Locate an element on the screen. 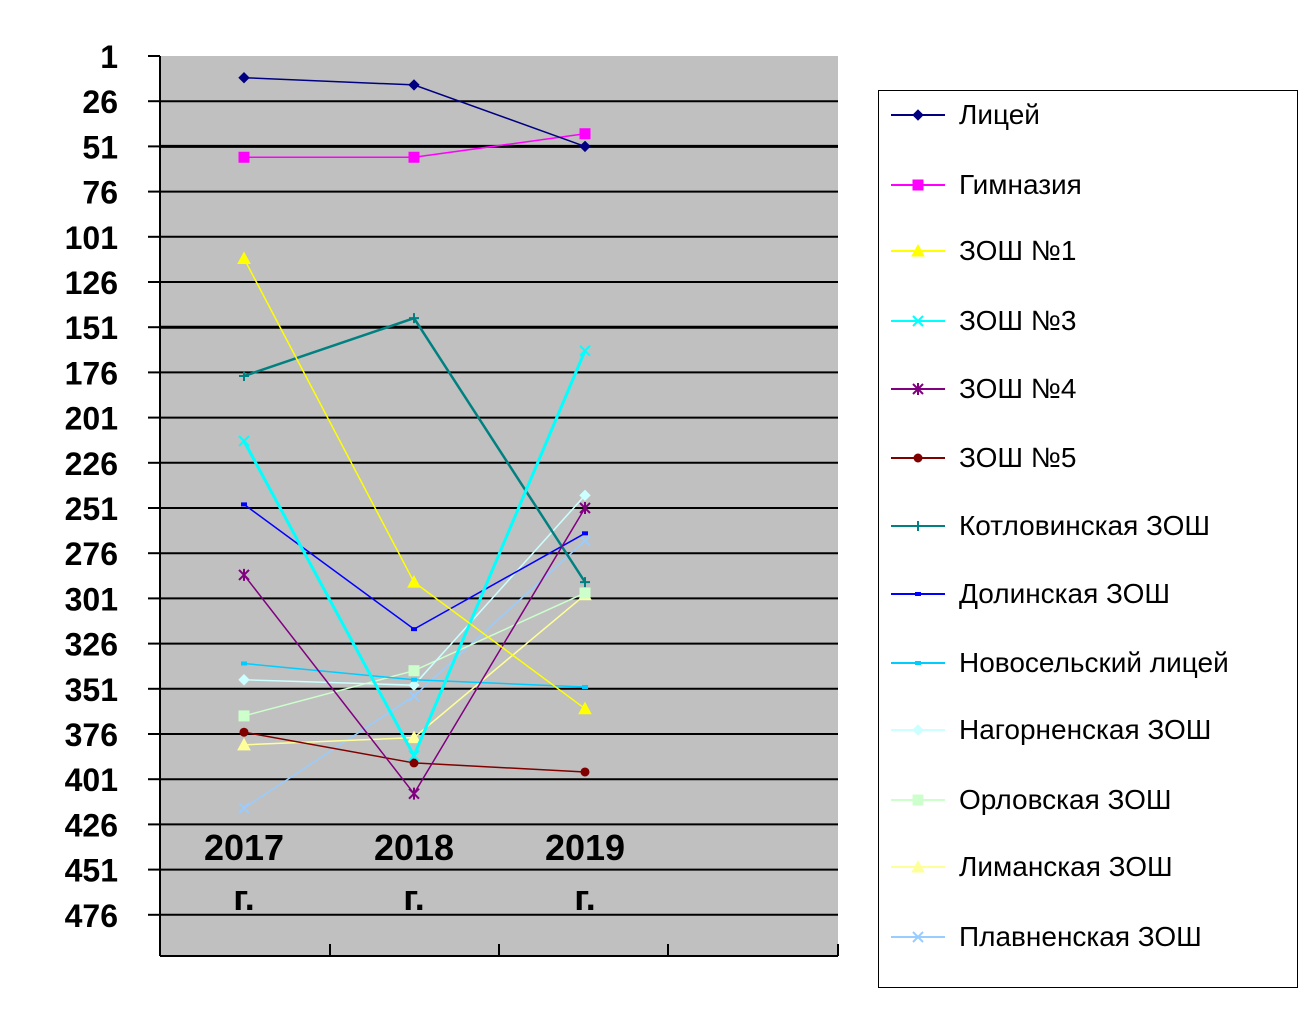 Image resolution: width=1312 pixels, height=1012 pixels. y-tick-label: 101 is located at coordinates (91, 238).